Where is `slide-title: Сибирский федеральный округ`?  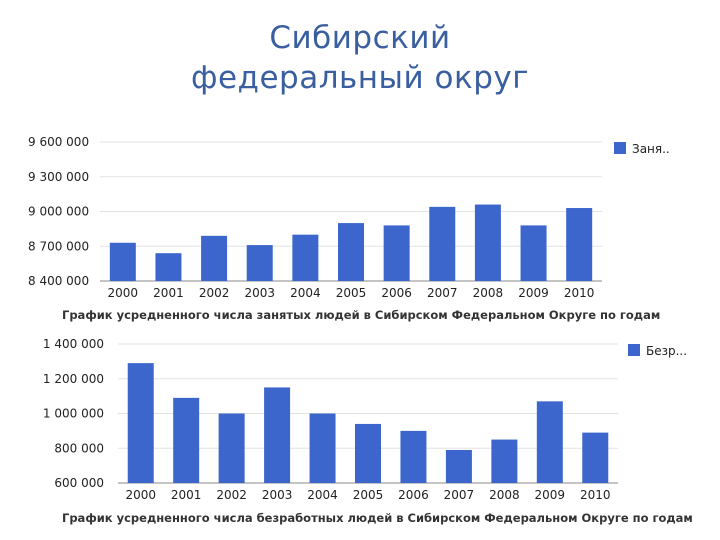 slide-title: Сибирский федеральный округ is located at coordinates (360, 58).